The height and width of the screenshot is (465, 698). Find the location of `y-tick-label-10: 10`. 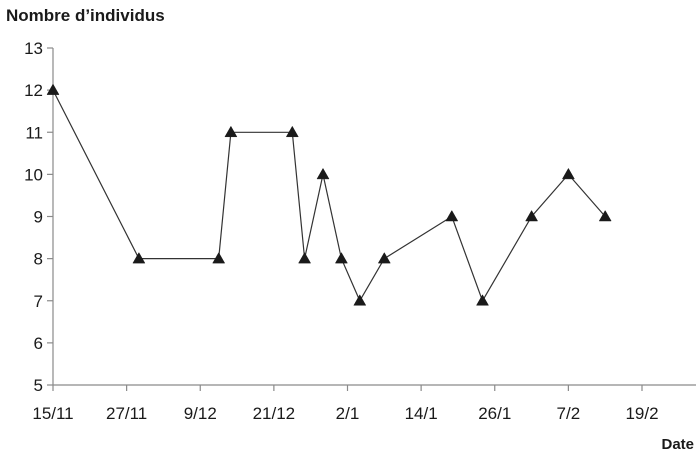

y-tick-label-10: 10 is located at coordinates (33, 174).